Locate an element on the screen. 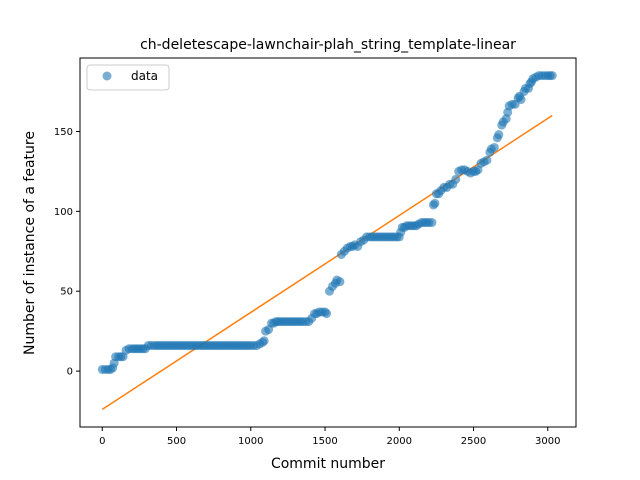 This screenshot has width=640, height=480. y-tick-label: 0 is located at coordinates (70, 372).